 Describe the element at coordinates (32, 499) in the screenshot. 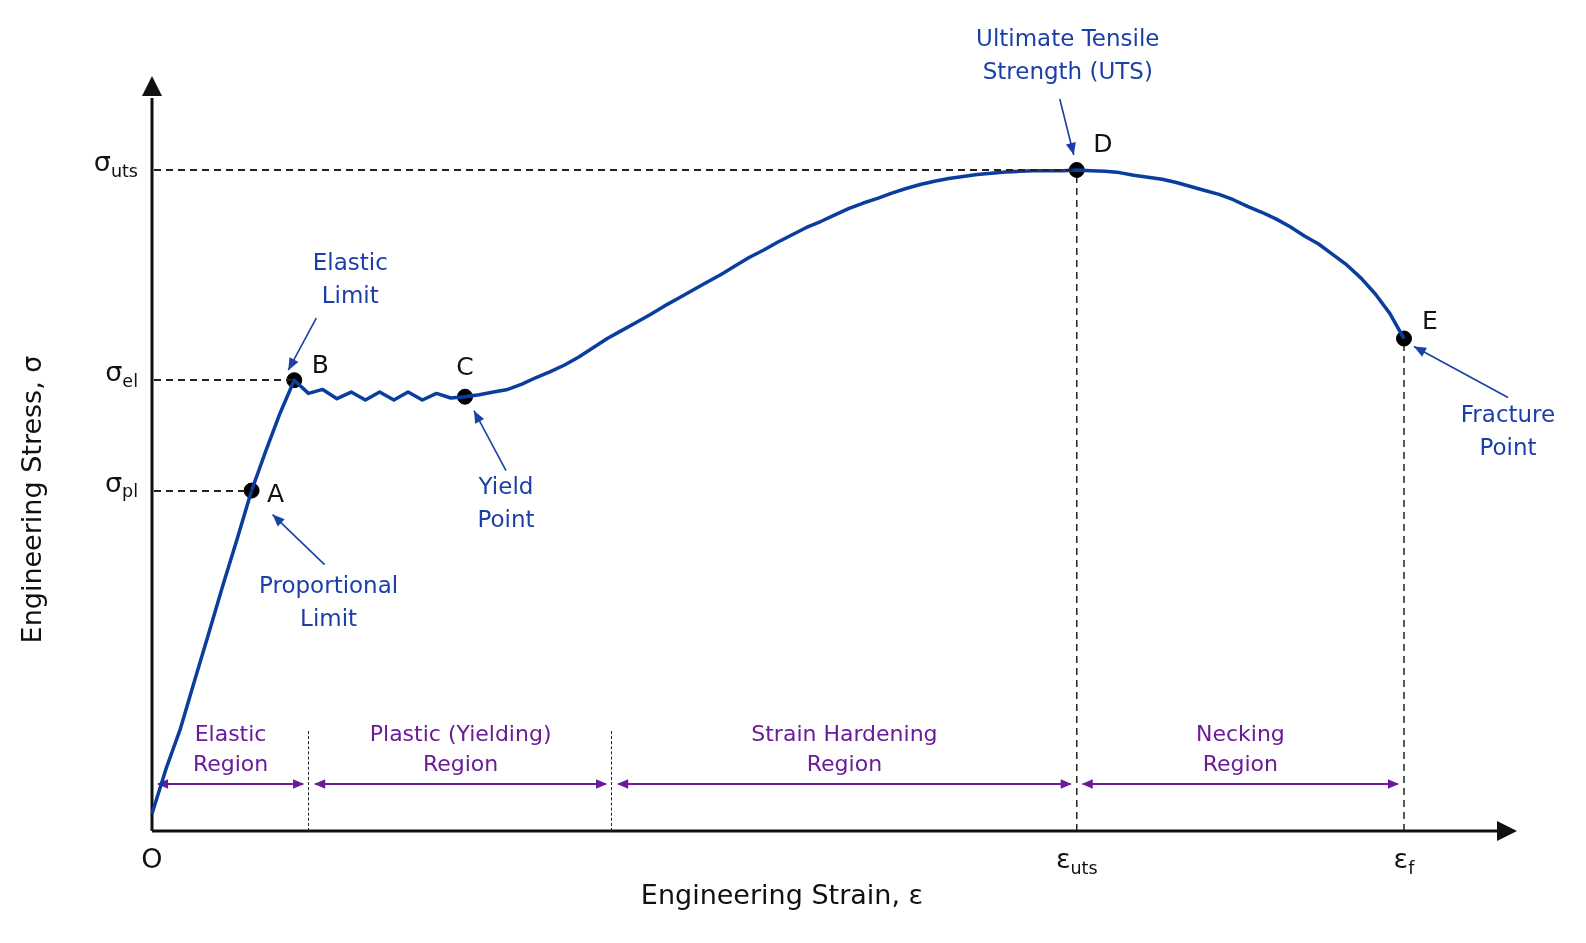

I see `y-axis-title: Engineering Stress, σ` at that location.